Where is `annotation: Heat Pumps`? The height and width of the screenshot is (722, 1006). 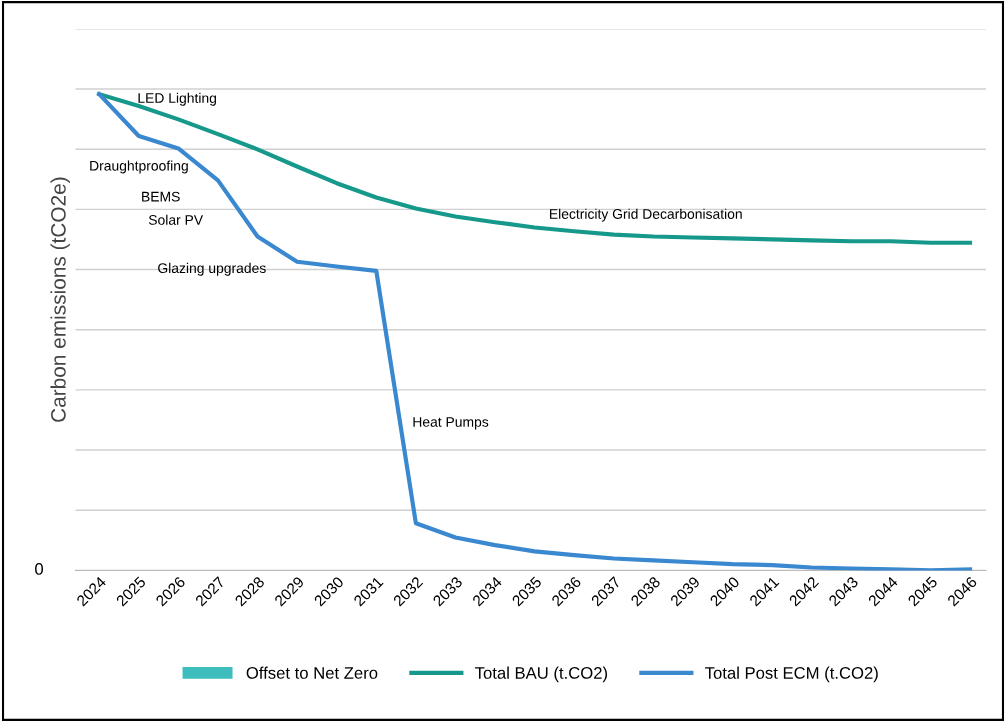
annotation: Heat Pumps is located at coordinates (451, 423).